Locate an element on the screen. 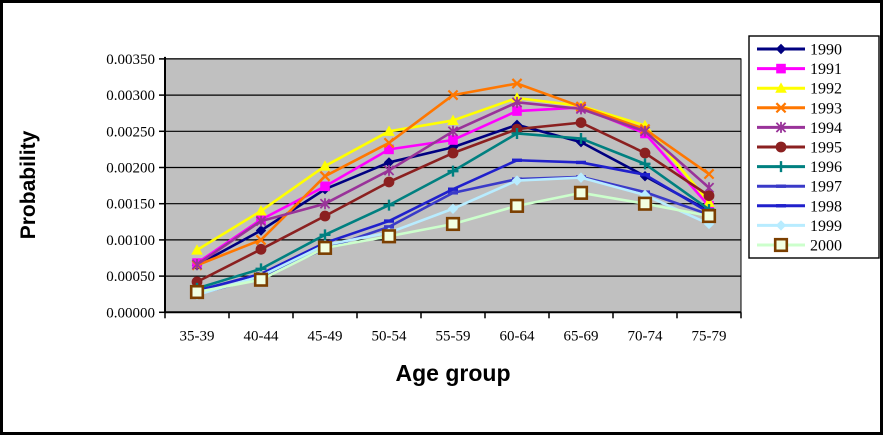 The height and width of the screenshot is (435, 883). legend-label: 1999 is located at coordinates (826, 226).